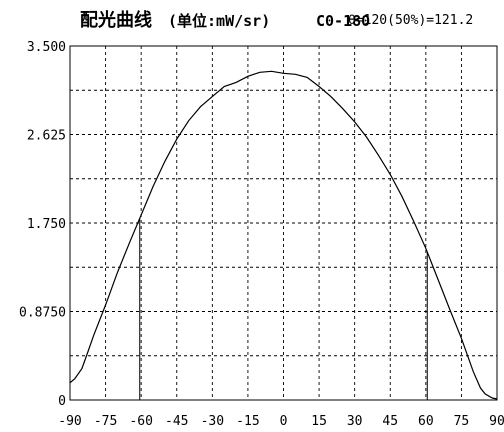 Image resolution: width=504 pixels, height=432 pixels. I want to click on y-axis-ticks: 0 0.8750 1.750 2.625 3.500, so click(42, 224).